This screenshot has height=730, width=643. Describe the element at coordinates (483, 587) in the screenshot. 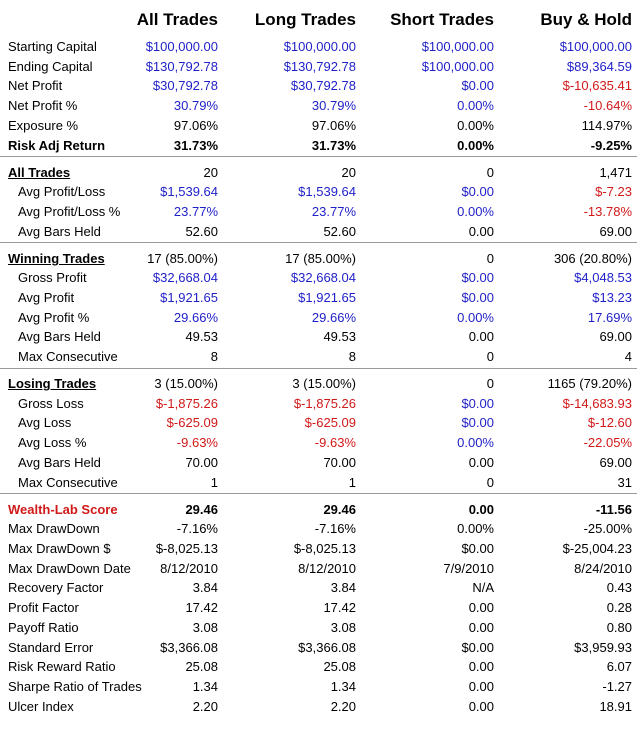

I see `value-short-trades: N/A` at that location.